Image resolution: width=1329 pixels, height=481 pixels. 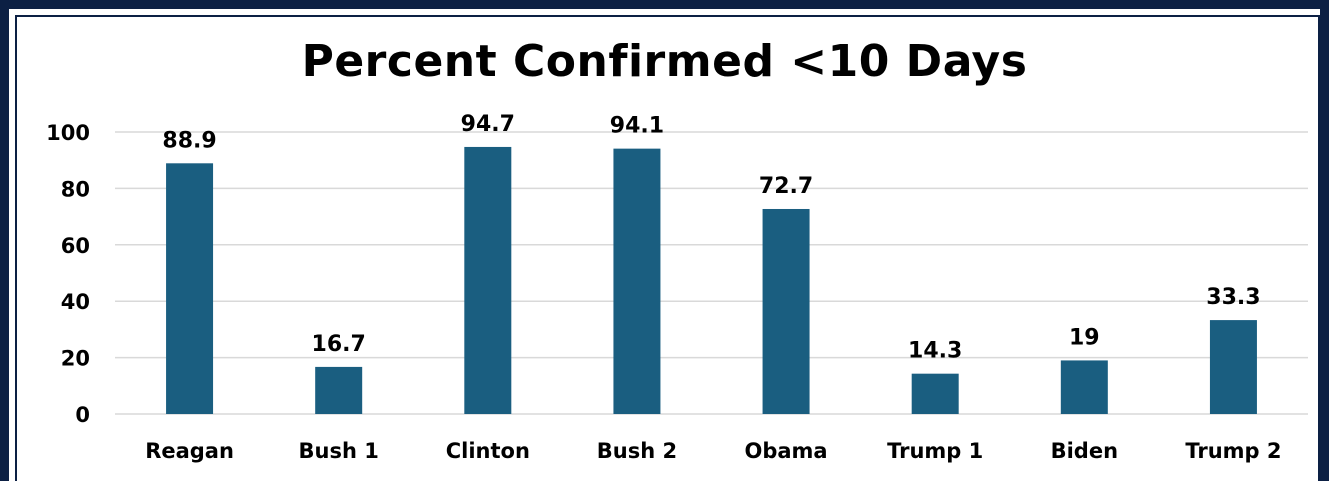 What do you see at coordinates (488, 451) in the screenshot?
I see `x-category-label: Clinton` at bounding box center [488, 451].